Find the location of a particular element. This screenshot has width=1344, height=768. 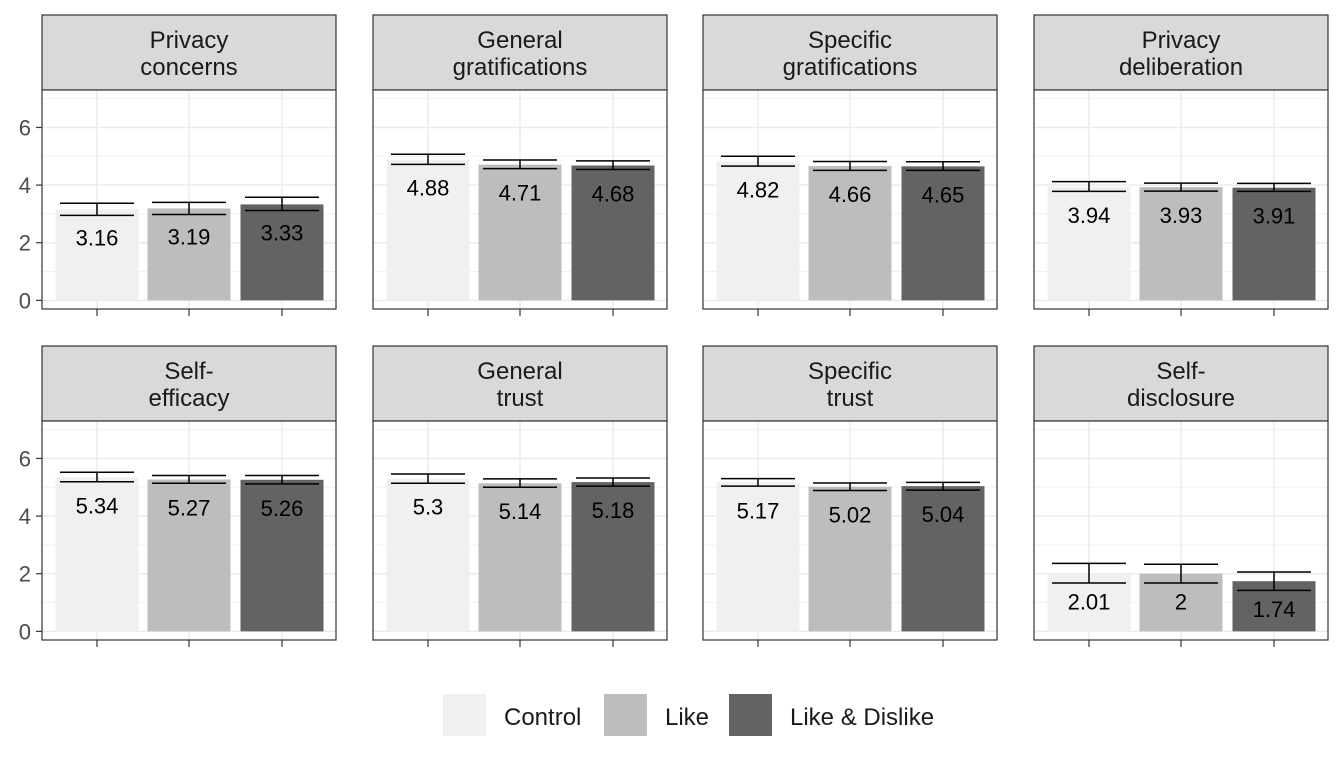

facet-title: trust is located at coordinates (520, 398).